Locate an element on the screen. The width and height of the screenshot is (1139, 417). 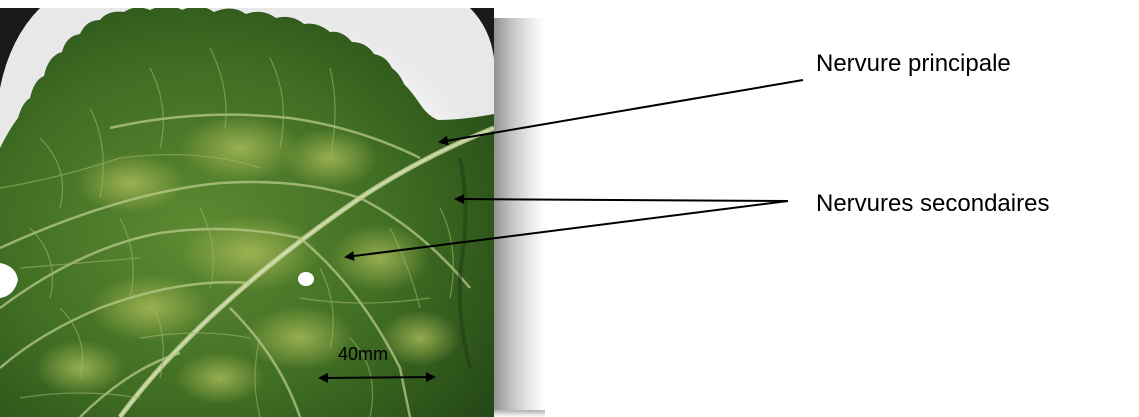
scale-label: 40mm is located at coordinates (363, 354).